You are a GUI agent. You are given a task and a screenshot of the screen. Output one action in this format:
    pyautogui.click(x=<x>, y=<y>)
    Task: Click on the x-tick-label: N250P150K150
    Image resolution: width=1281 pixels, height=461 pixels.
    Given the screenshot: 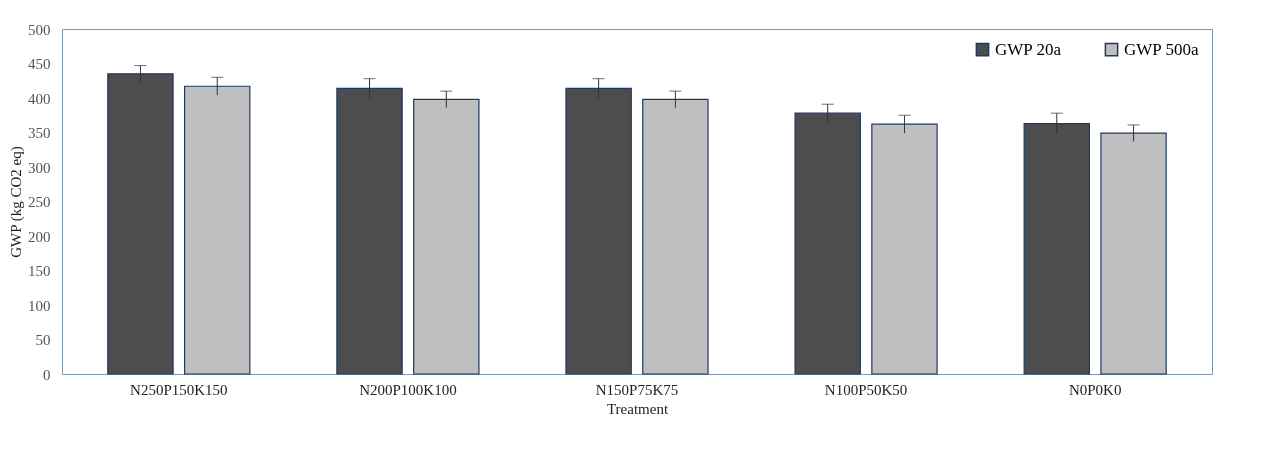 What is the action you would take?
    pyautogui.click(x=179, y=389)
    